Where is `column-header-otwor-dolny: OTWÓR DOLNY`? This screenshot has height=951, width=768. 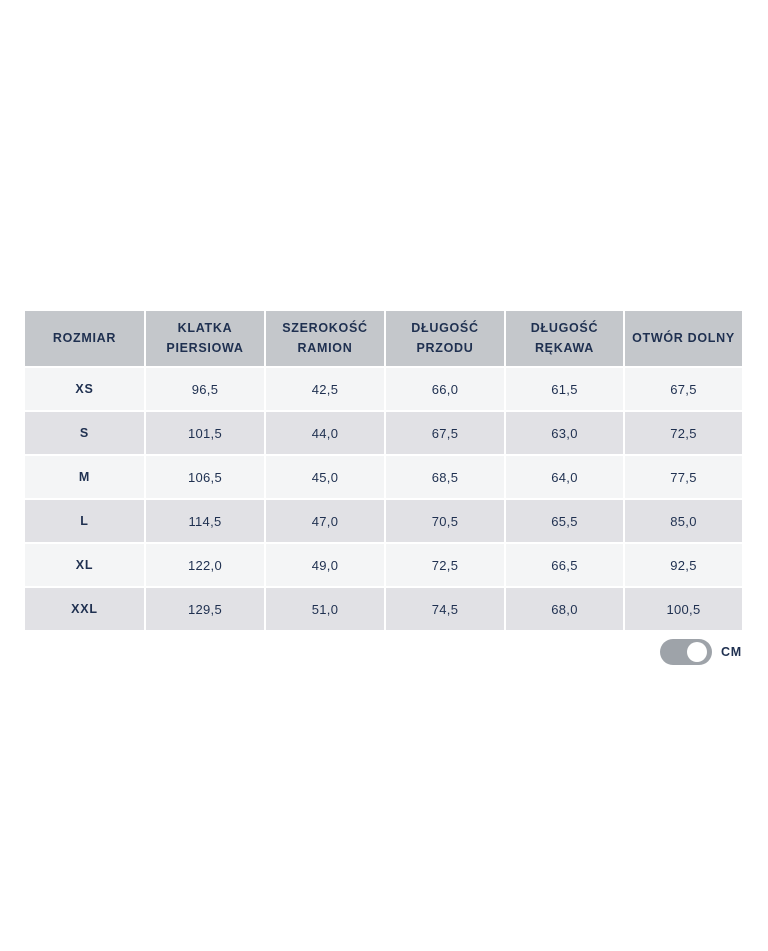
column-header-otwor-dolny: OTWÓR DOLNY is located at coordinates (683, 338).